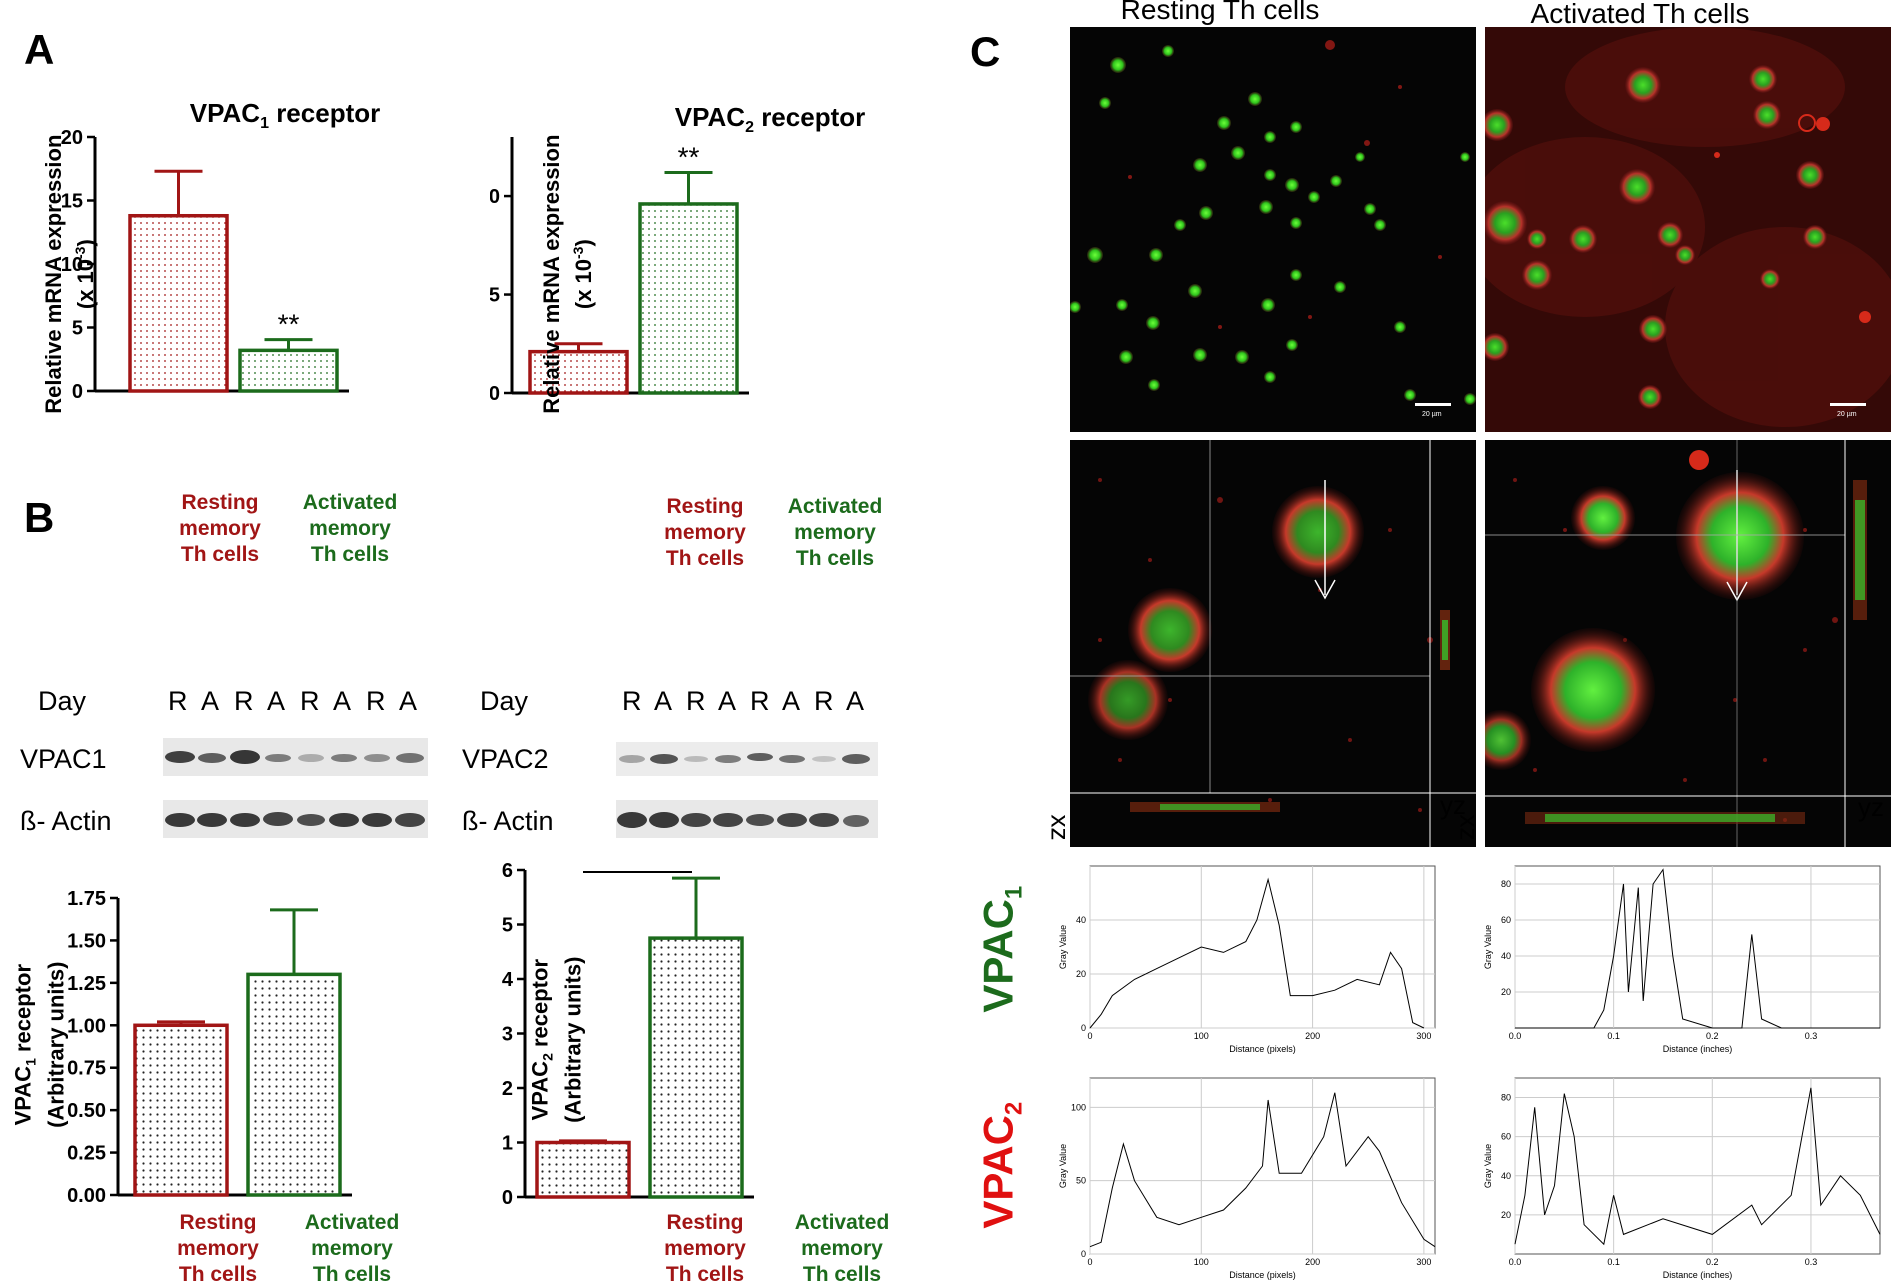  Describe the element at coordinates (1688, 229) in the screenshot. I see `micrograph-activated-overview: 20 µm` at that location.